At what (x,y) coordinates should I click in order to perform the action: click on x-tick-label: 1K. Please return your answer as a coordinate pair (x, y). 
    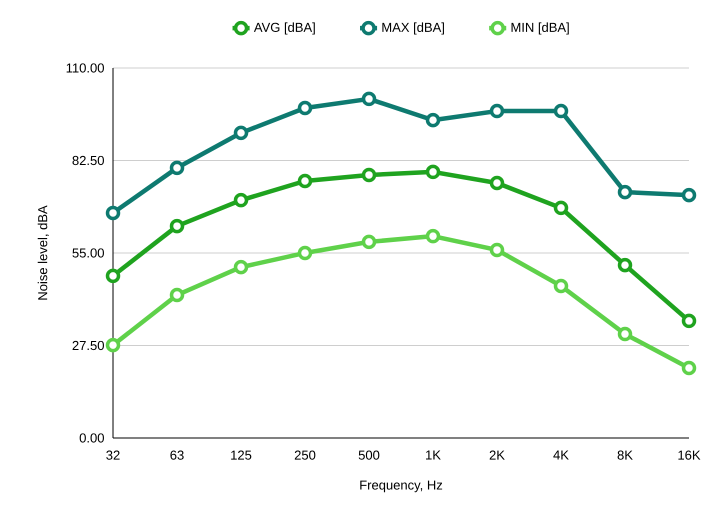
    Looking at the image, I should click on (433, 455).